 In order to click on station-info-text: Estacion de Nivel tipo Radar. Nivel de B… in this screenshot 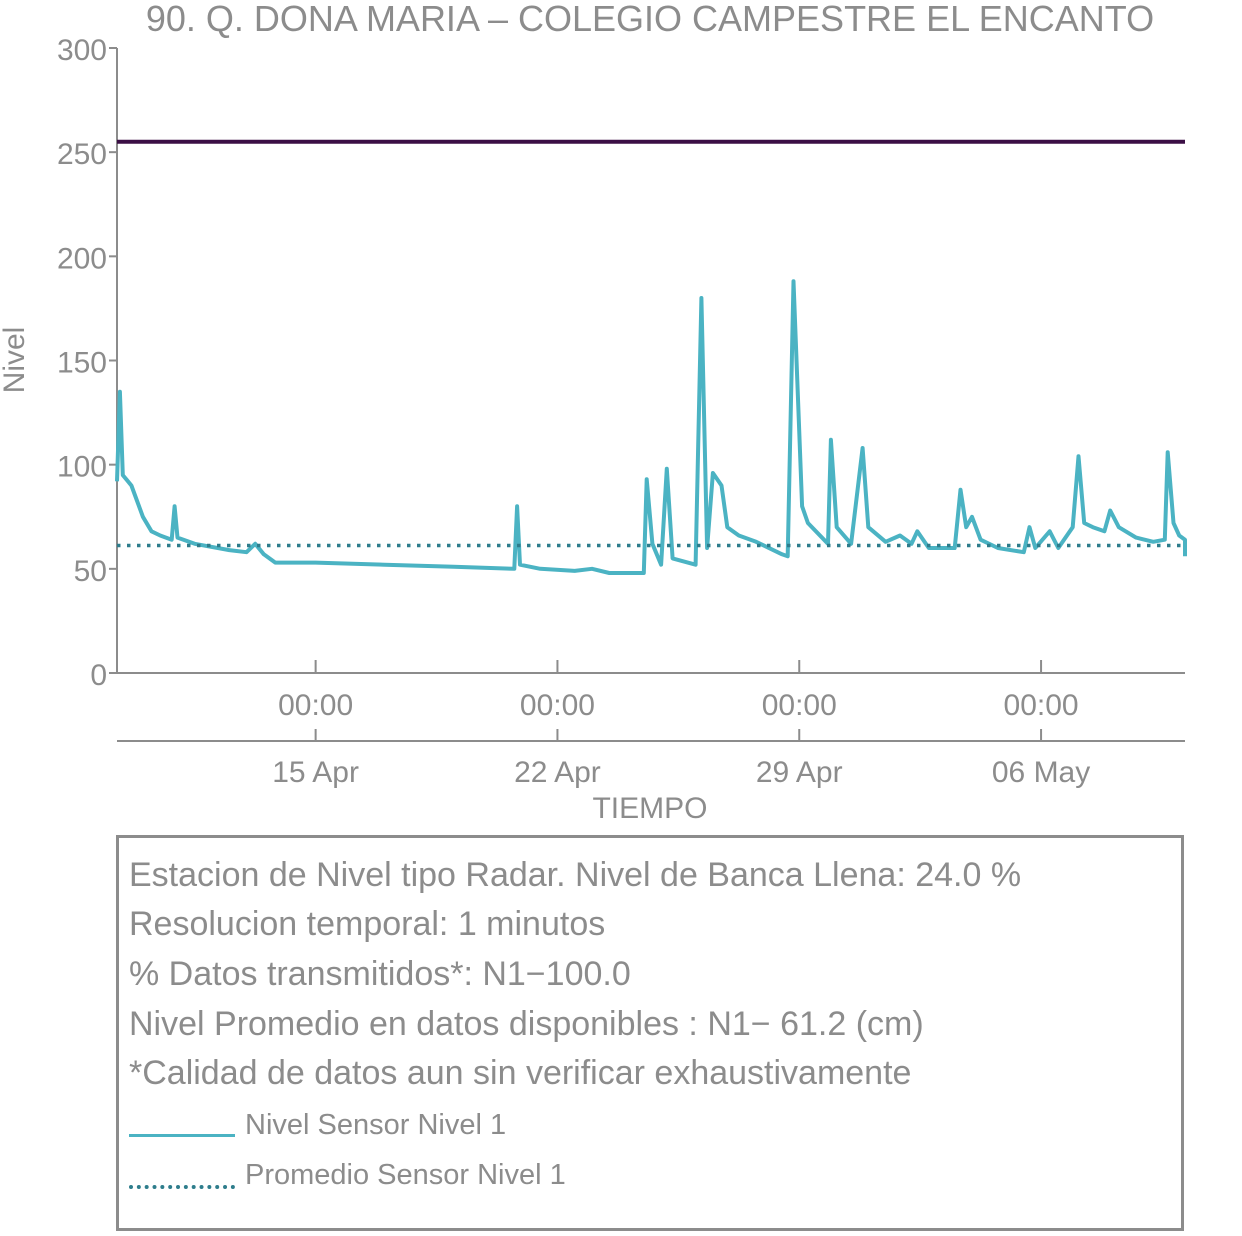, I will do `click(575, 875)`.